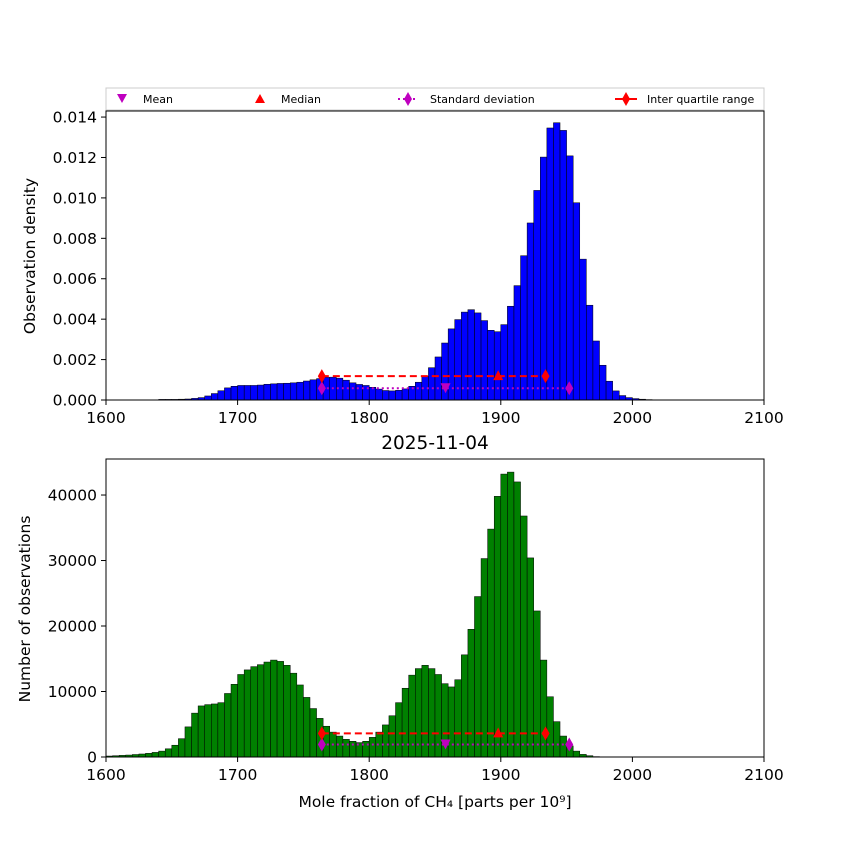 The height and width of the screenshot is (850, 850). I want to click on density-y-axis-label: Observation density, so click(30, 256).